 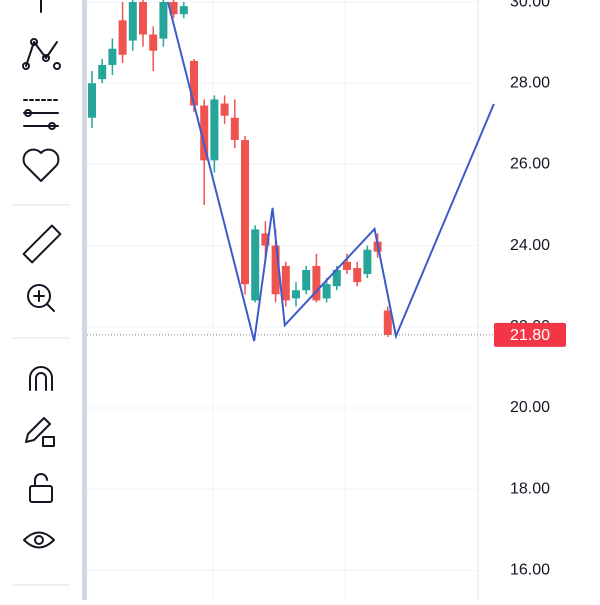 I want to click on last-price-label: 21.80, so click(x=530, y=335).